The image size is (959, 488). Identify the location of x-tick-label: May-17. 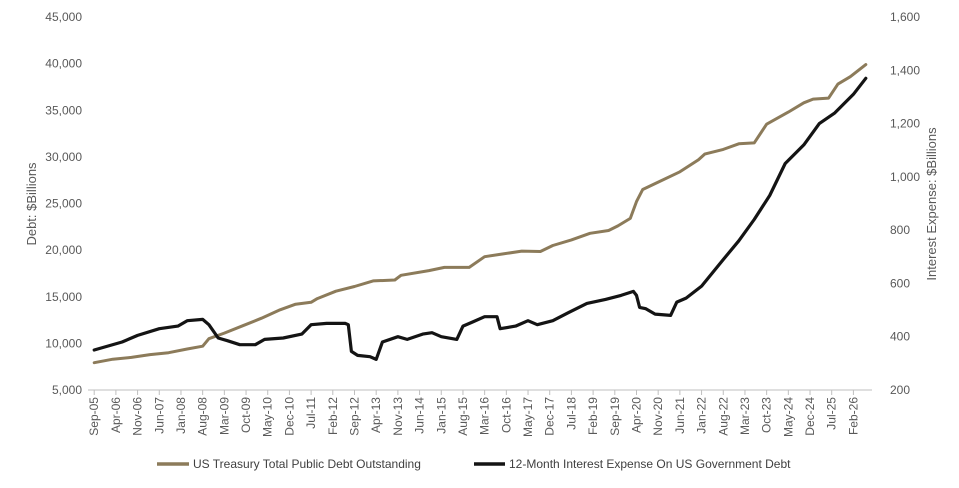
(528, 417).